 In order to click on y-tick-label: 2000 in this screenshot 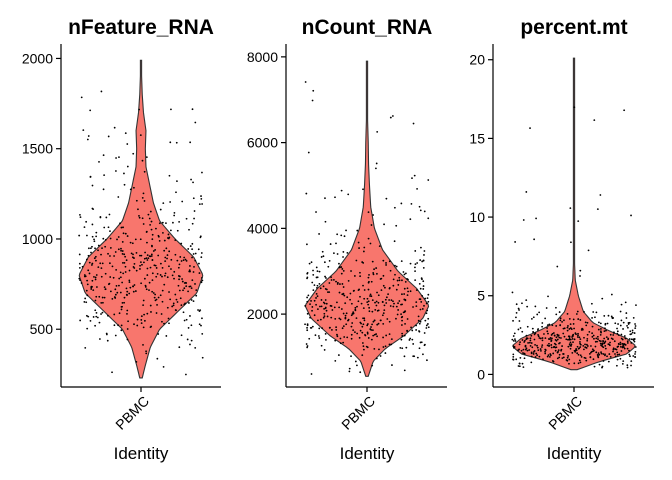, I will do `click(37, 58)`.